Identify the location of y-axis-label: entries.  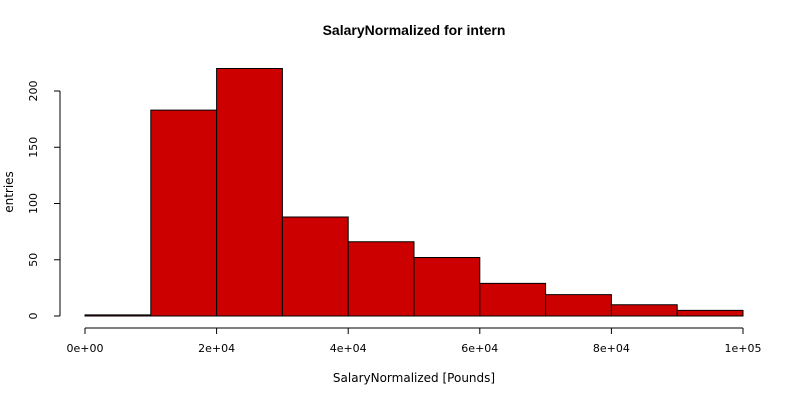
(9, 192).